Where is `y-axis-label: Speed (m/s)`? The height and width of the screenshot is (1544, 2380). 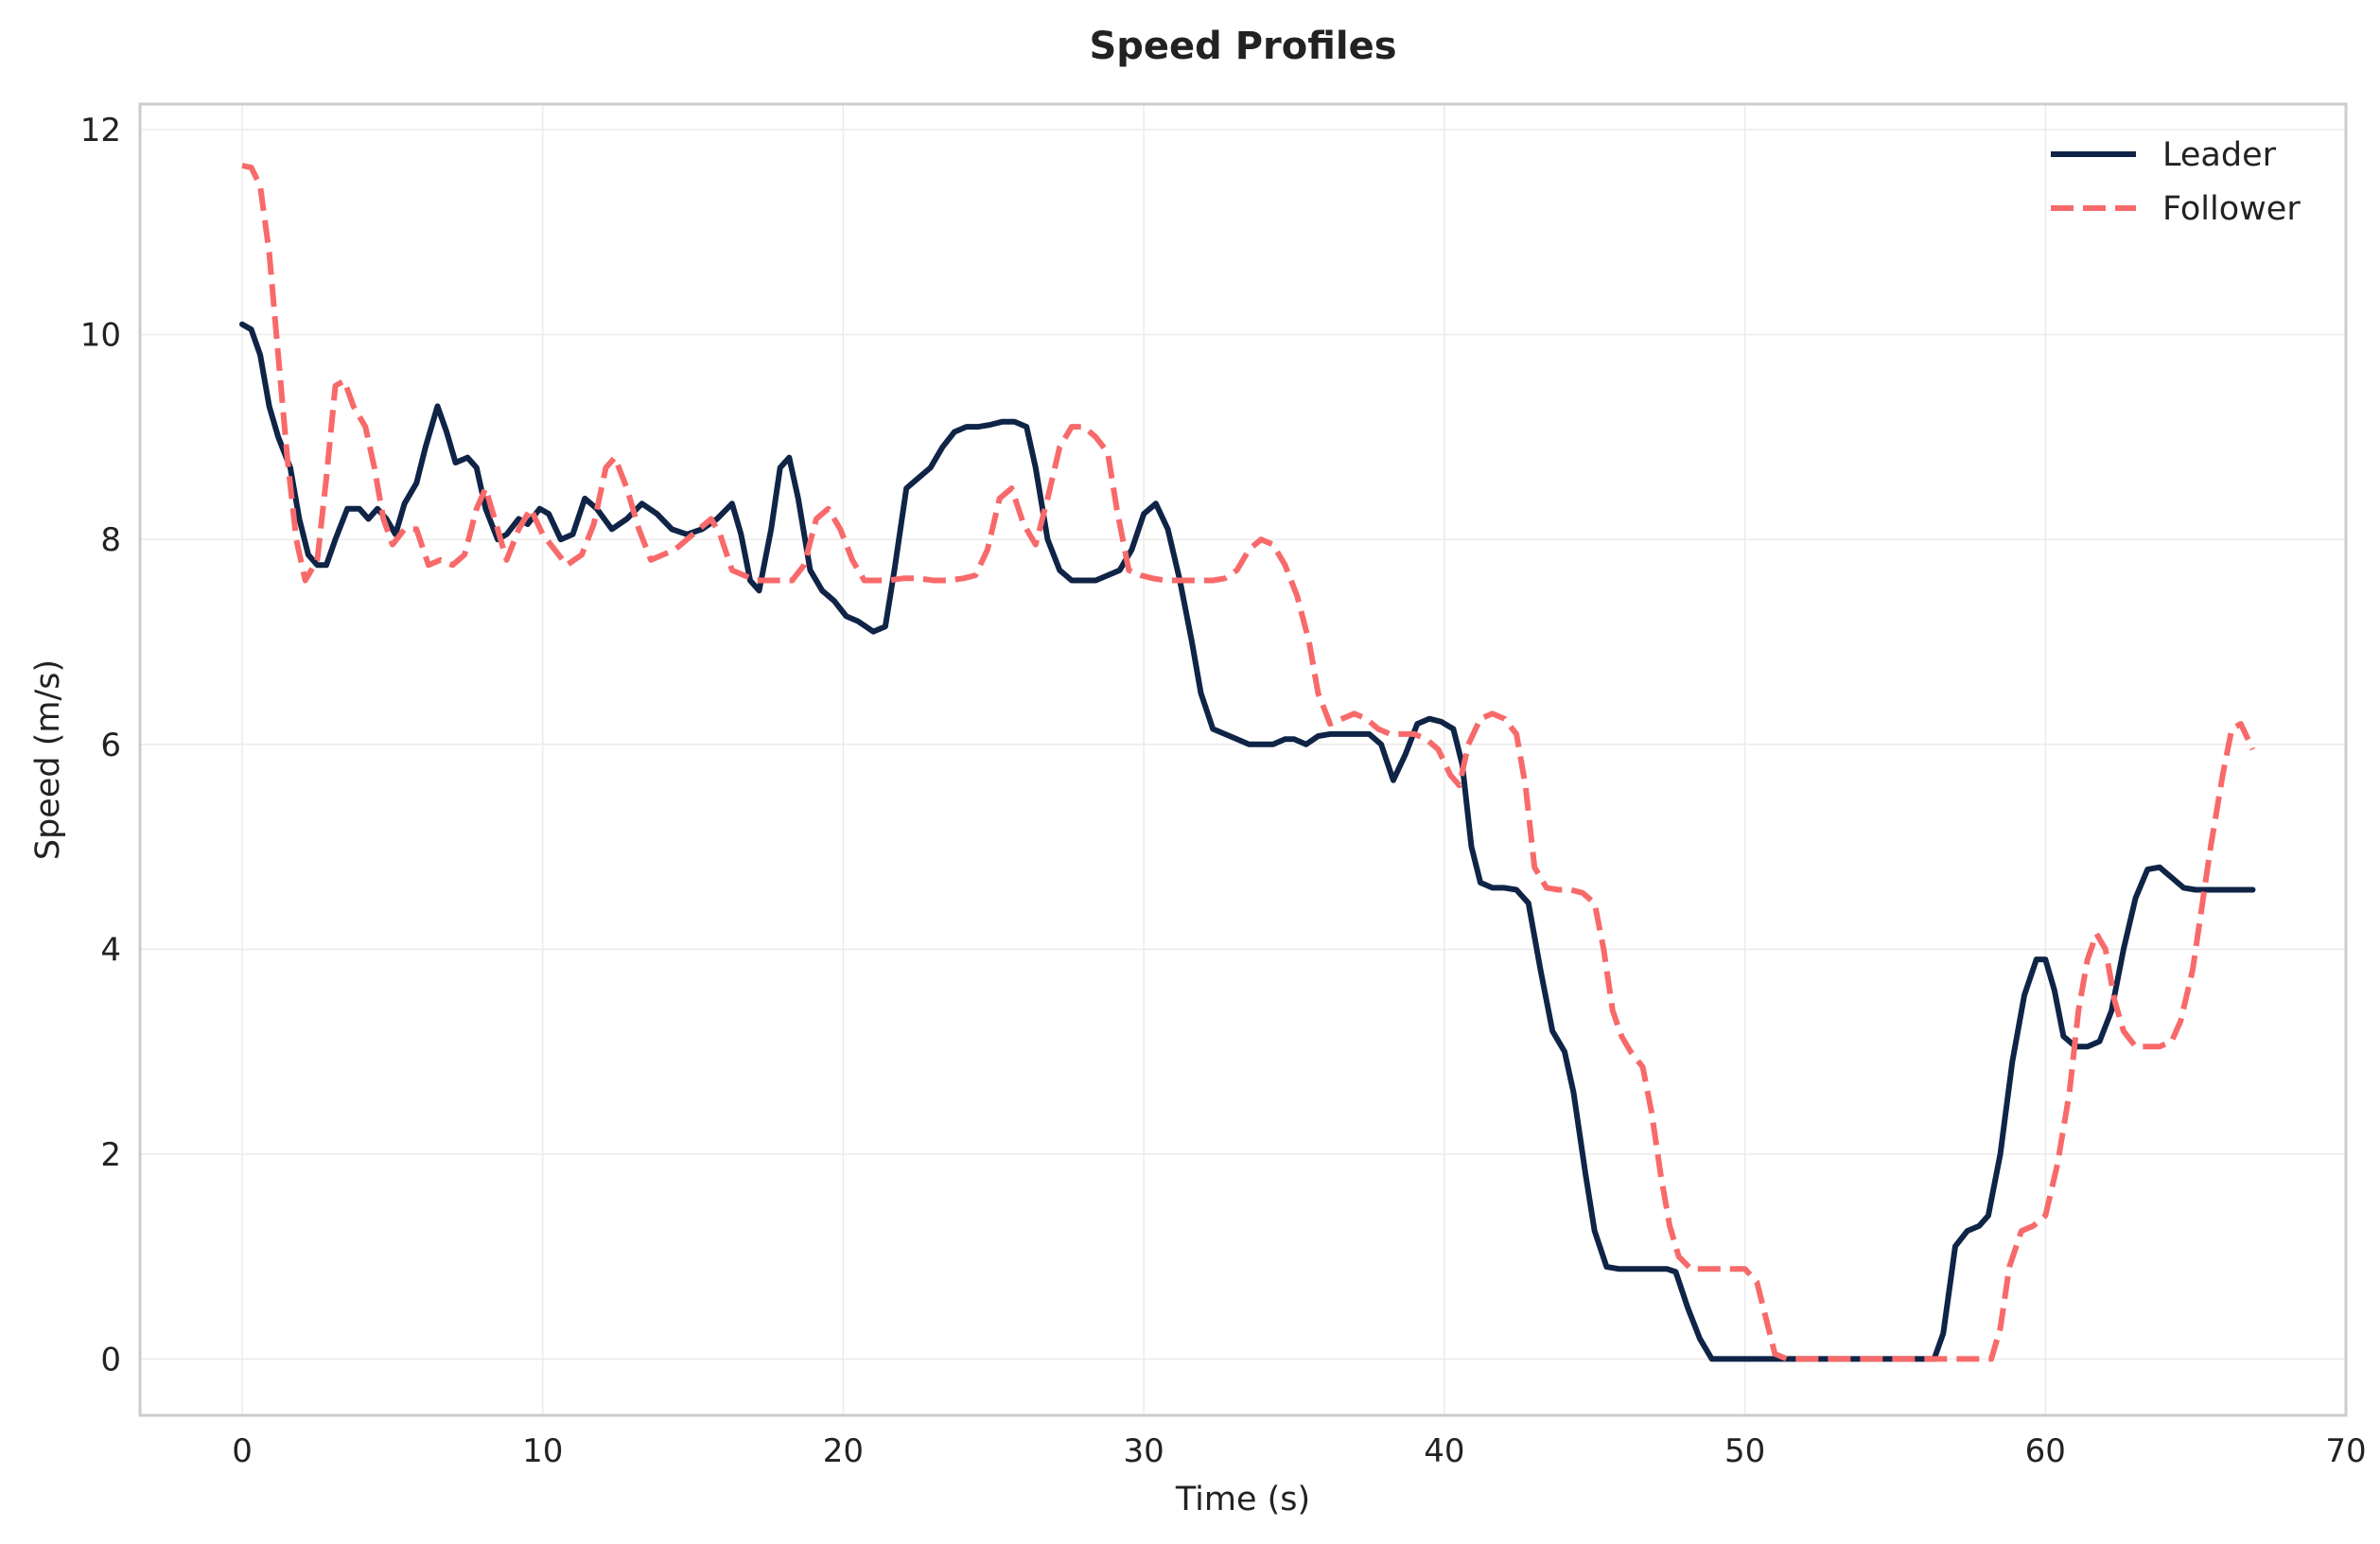 y-axis-label: Speed (m/s) is located at coordinates (48, 759).